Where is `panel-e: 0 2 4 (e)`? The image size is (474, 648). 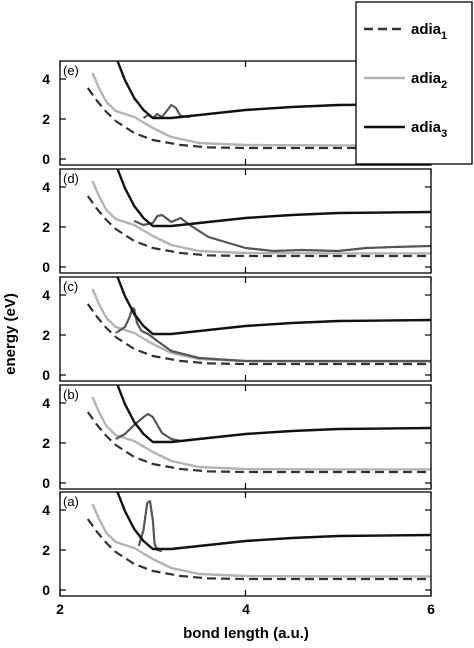
panel-e: 0 2 4 (e) is located at coordinates (237, 113).